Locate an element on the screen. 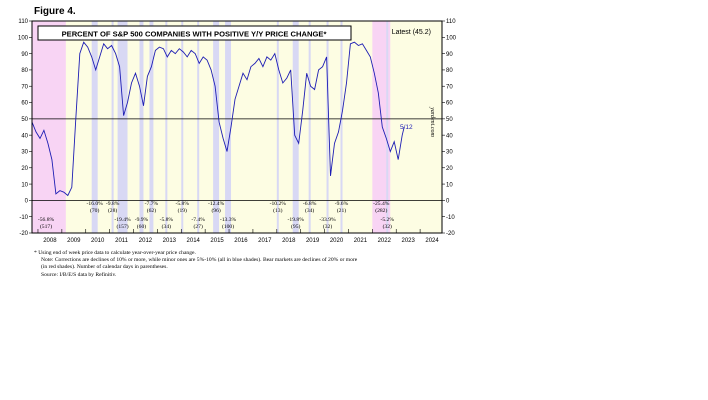  y-tick-label-right-100: 100 is located at coordinates (451, 39).